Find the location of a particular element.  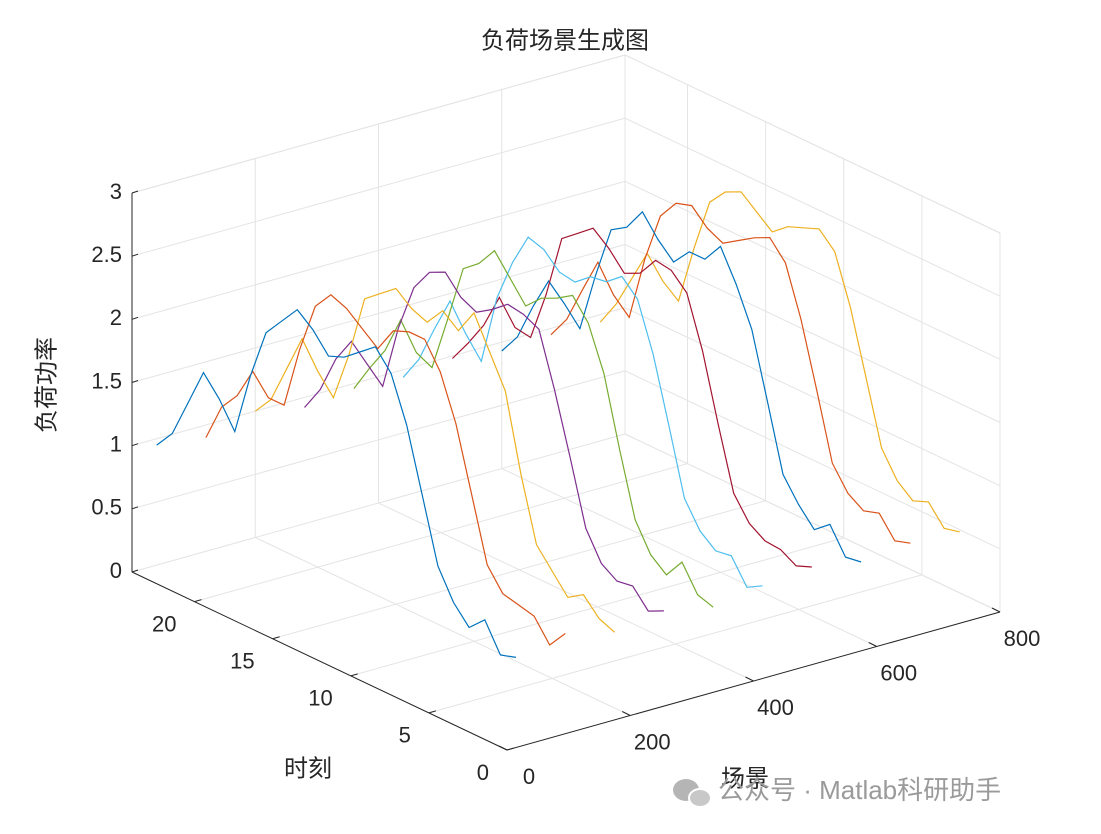

z-tick-label: 0.5 is located at coordinates (106, 507).